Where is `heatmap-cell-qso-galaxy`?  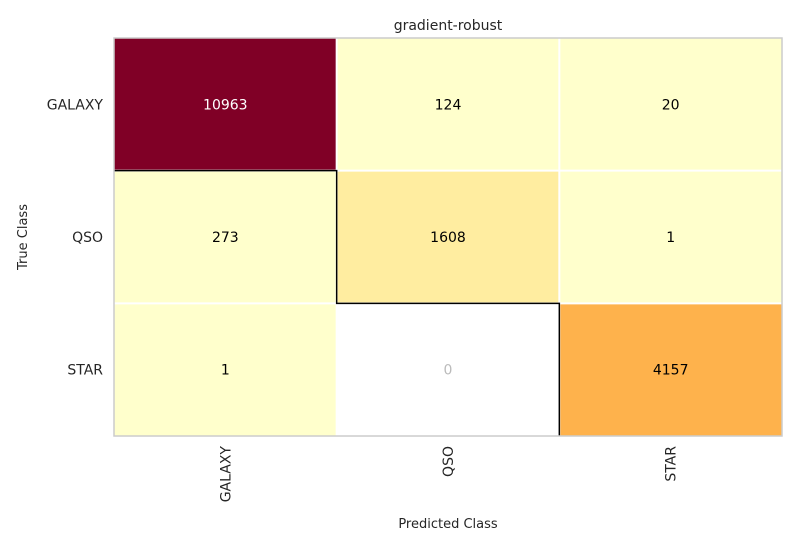
heatmap-cell-qso-galaxy is located at coordinates (225, 237).